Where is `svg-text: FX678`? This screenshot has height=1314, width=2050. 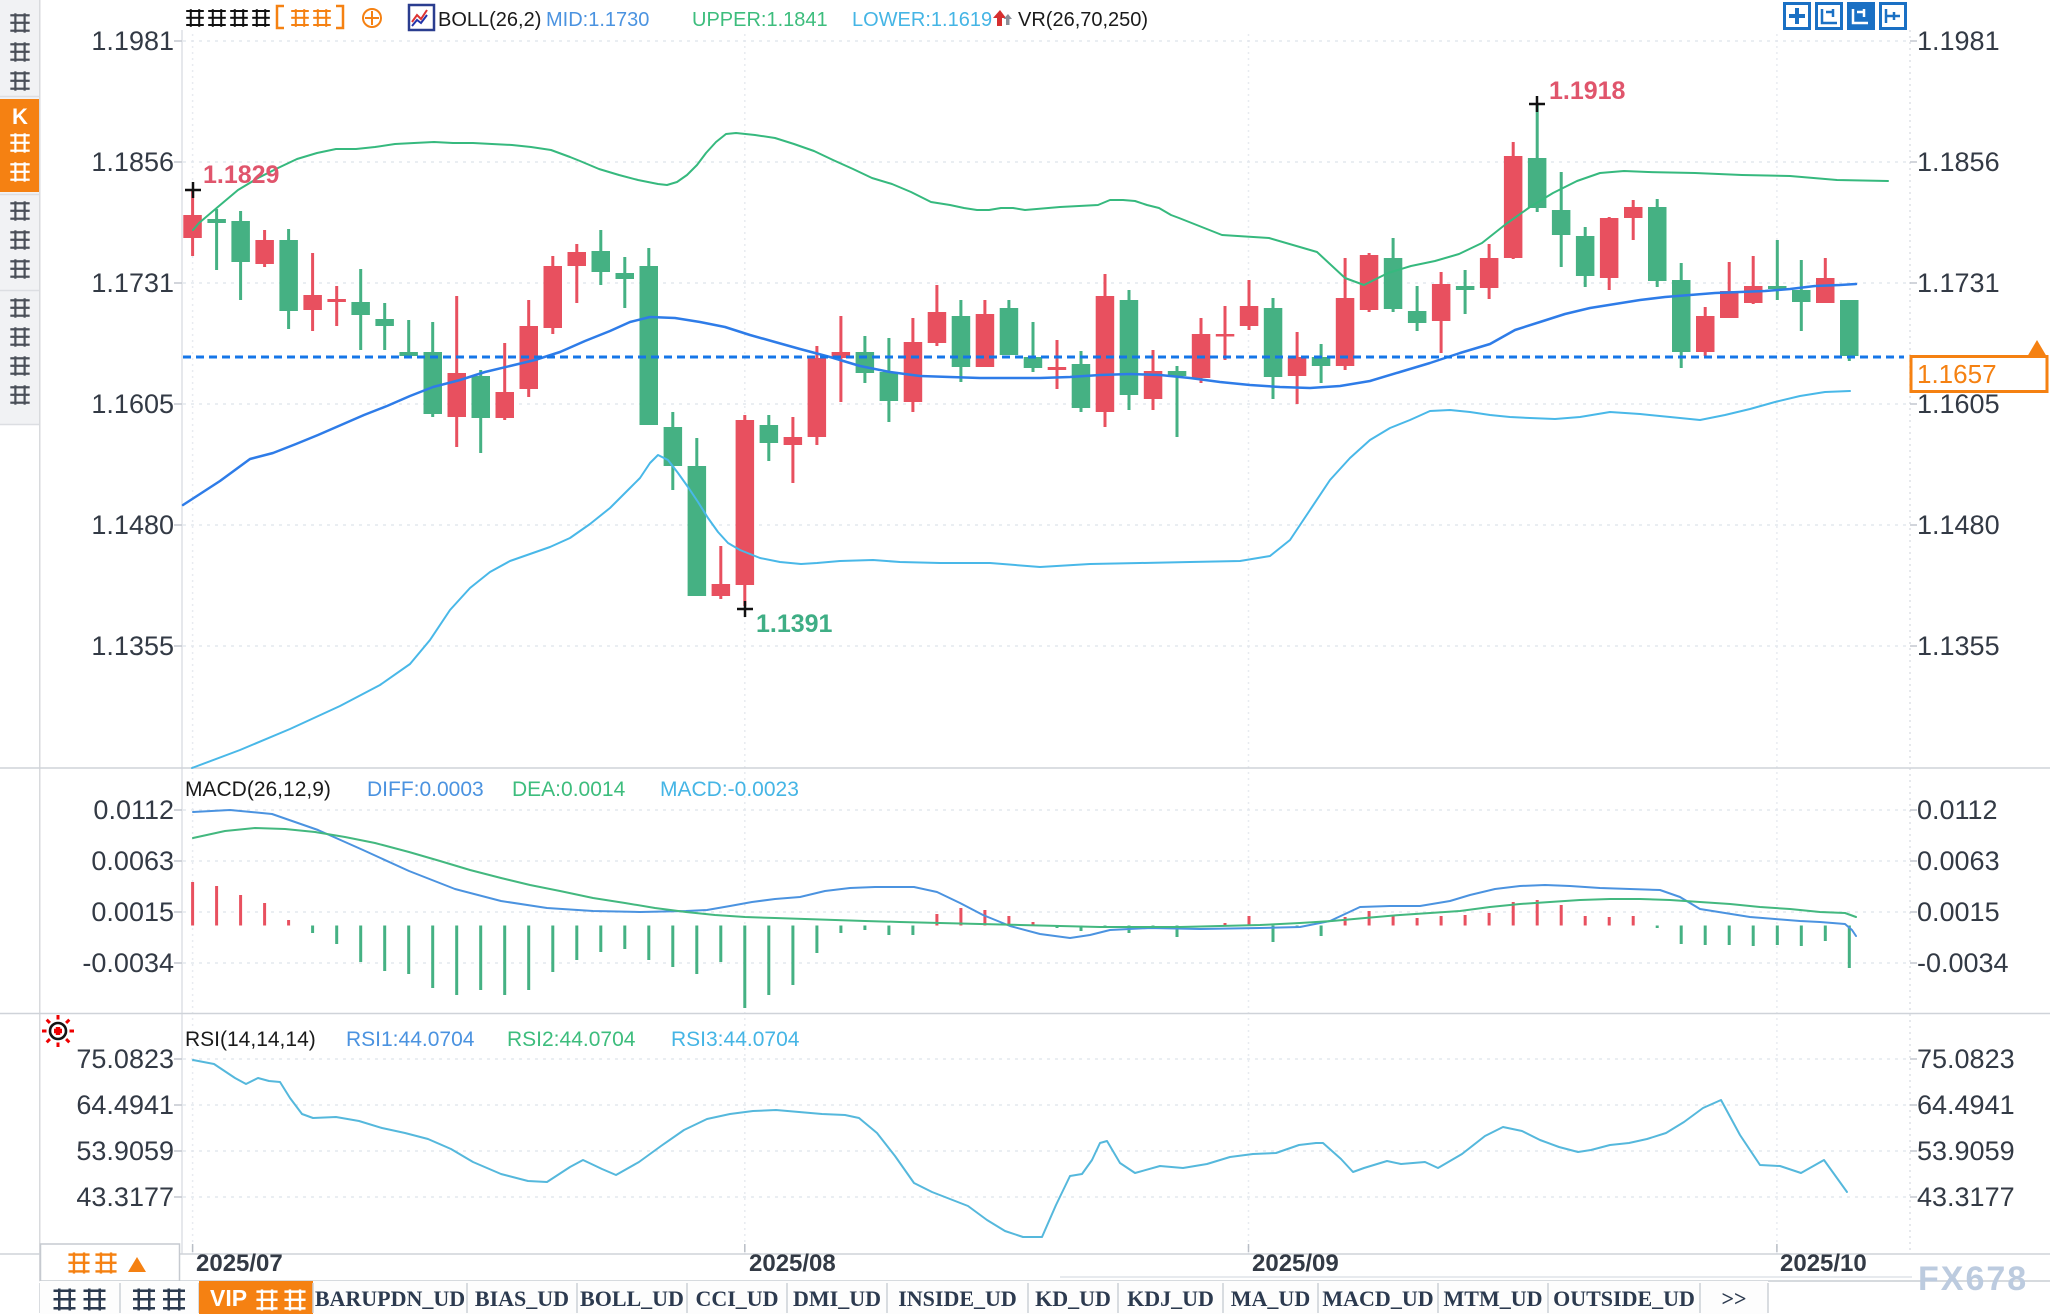 svg-text: FX678 is located at coordinates (1973, 1279).